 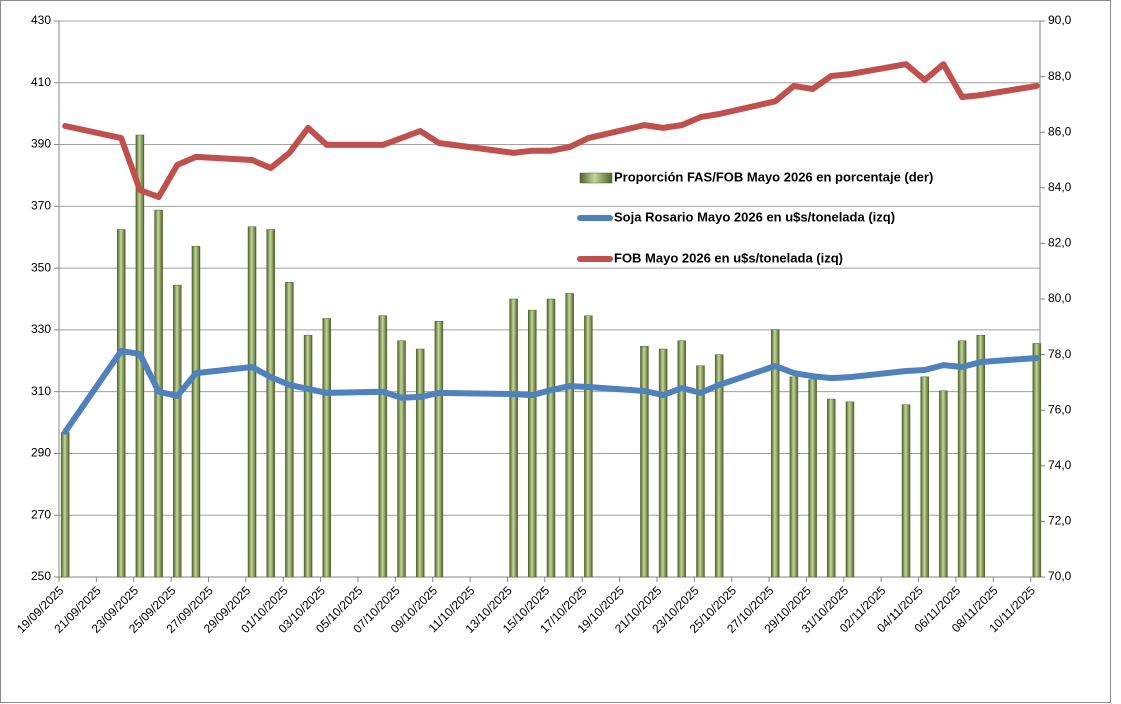 What do you see at coordinates (1060, 465) in the screenshot?
I see `y2-tick-label: 74,0` at bounding box center [1060, 465].